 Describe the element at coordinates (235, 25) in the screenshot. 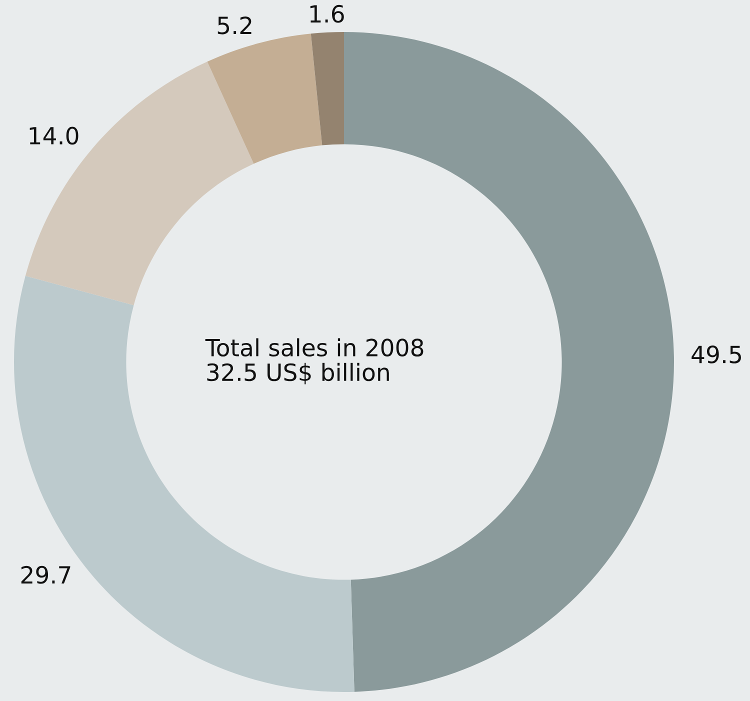

I see `data-label: 5.2` at that location.